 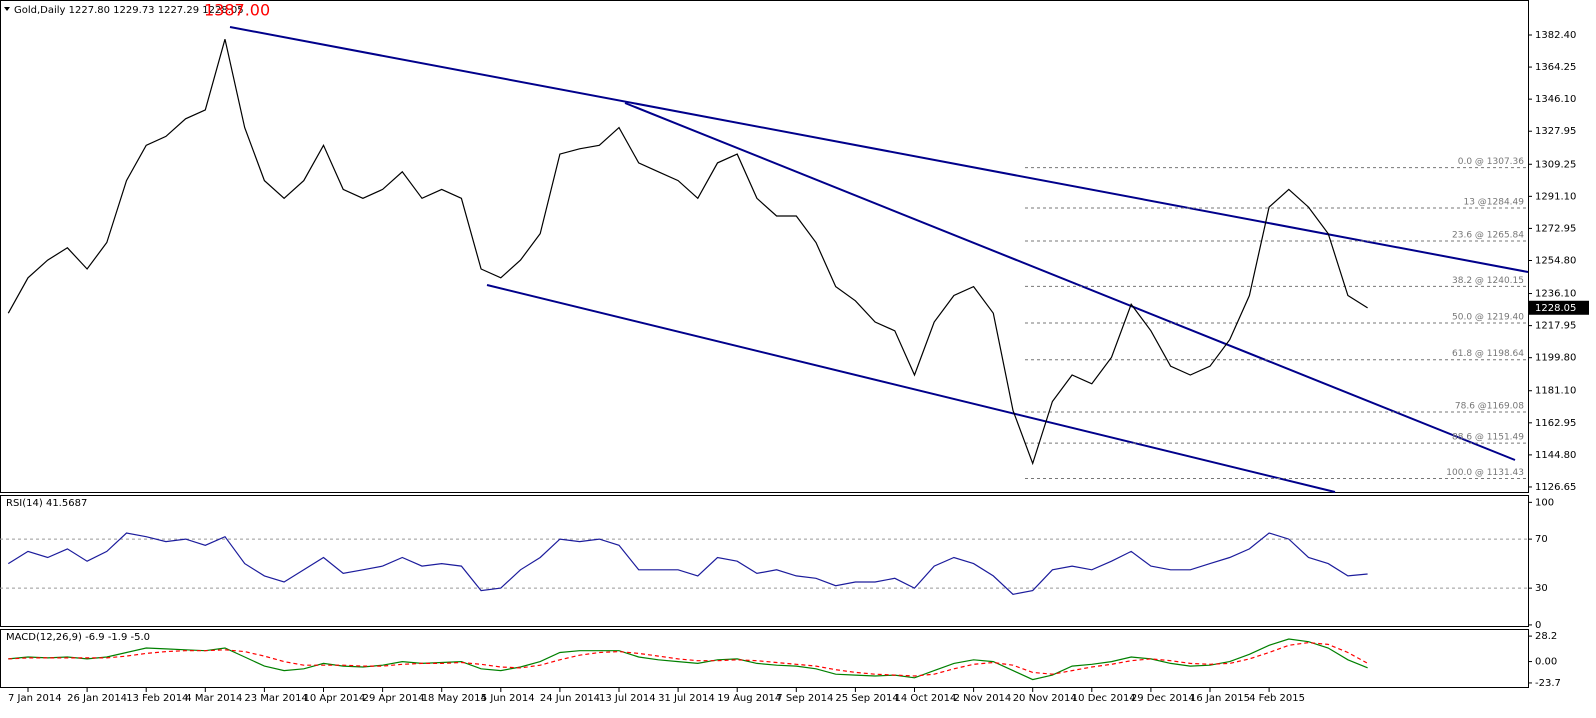 I want to click on y-tick-label: 1236.10, so click(x=1555, y=294).